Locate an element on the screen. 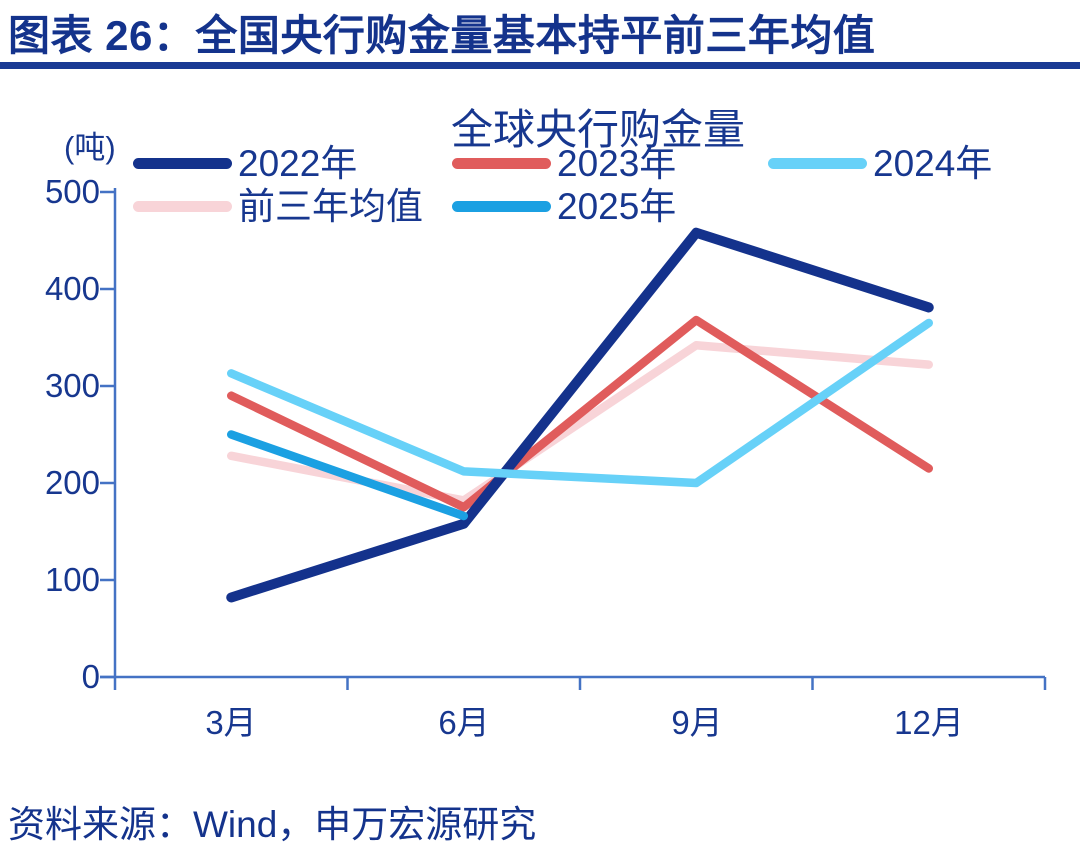  x-tick-label-dec: 12月 is located at coordinates (929, 722).